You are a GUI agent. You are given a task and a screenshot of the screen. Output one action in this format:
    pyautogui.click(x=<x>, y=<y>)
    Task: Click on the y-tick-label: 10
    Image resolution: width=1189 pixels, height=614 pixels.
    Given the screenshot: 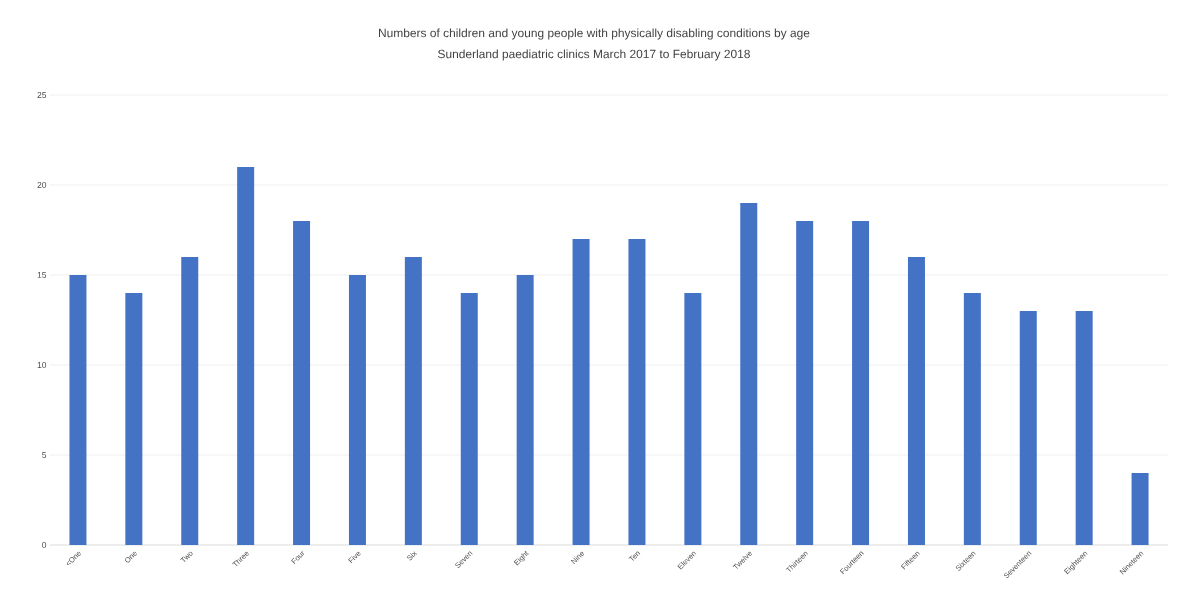 What is the action you would take?
    pyautogui.click(x=42, y=365)
    